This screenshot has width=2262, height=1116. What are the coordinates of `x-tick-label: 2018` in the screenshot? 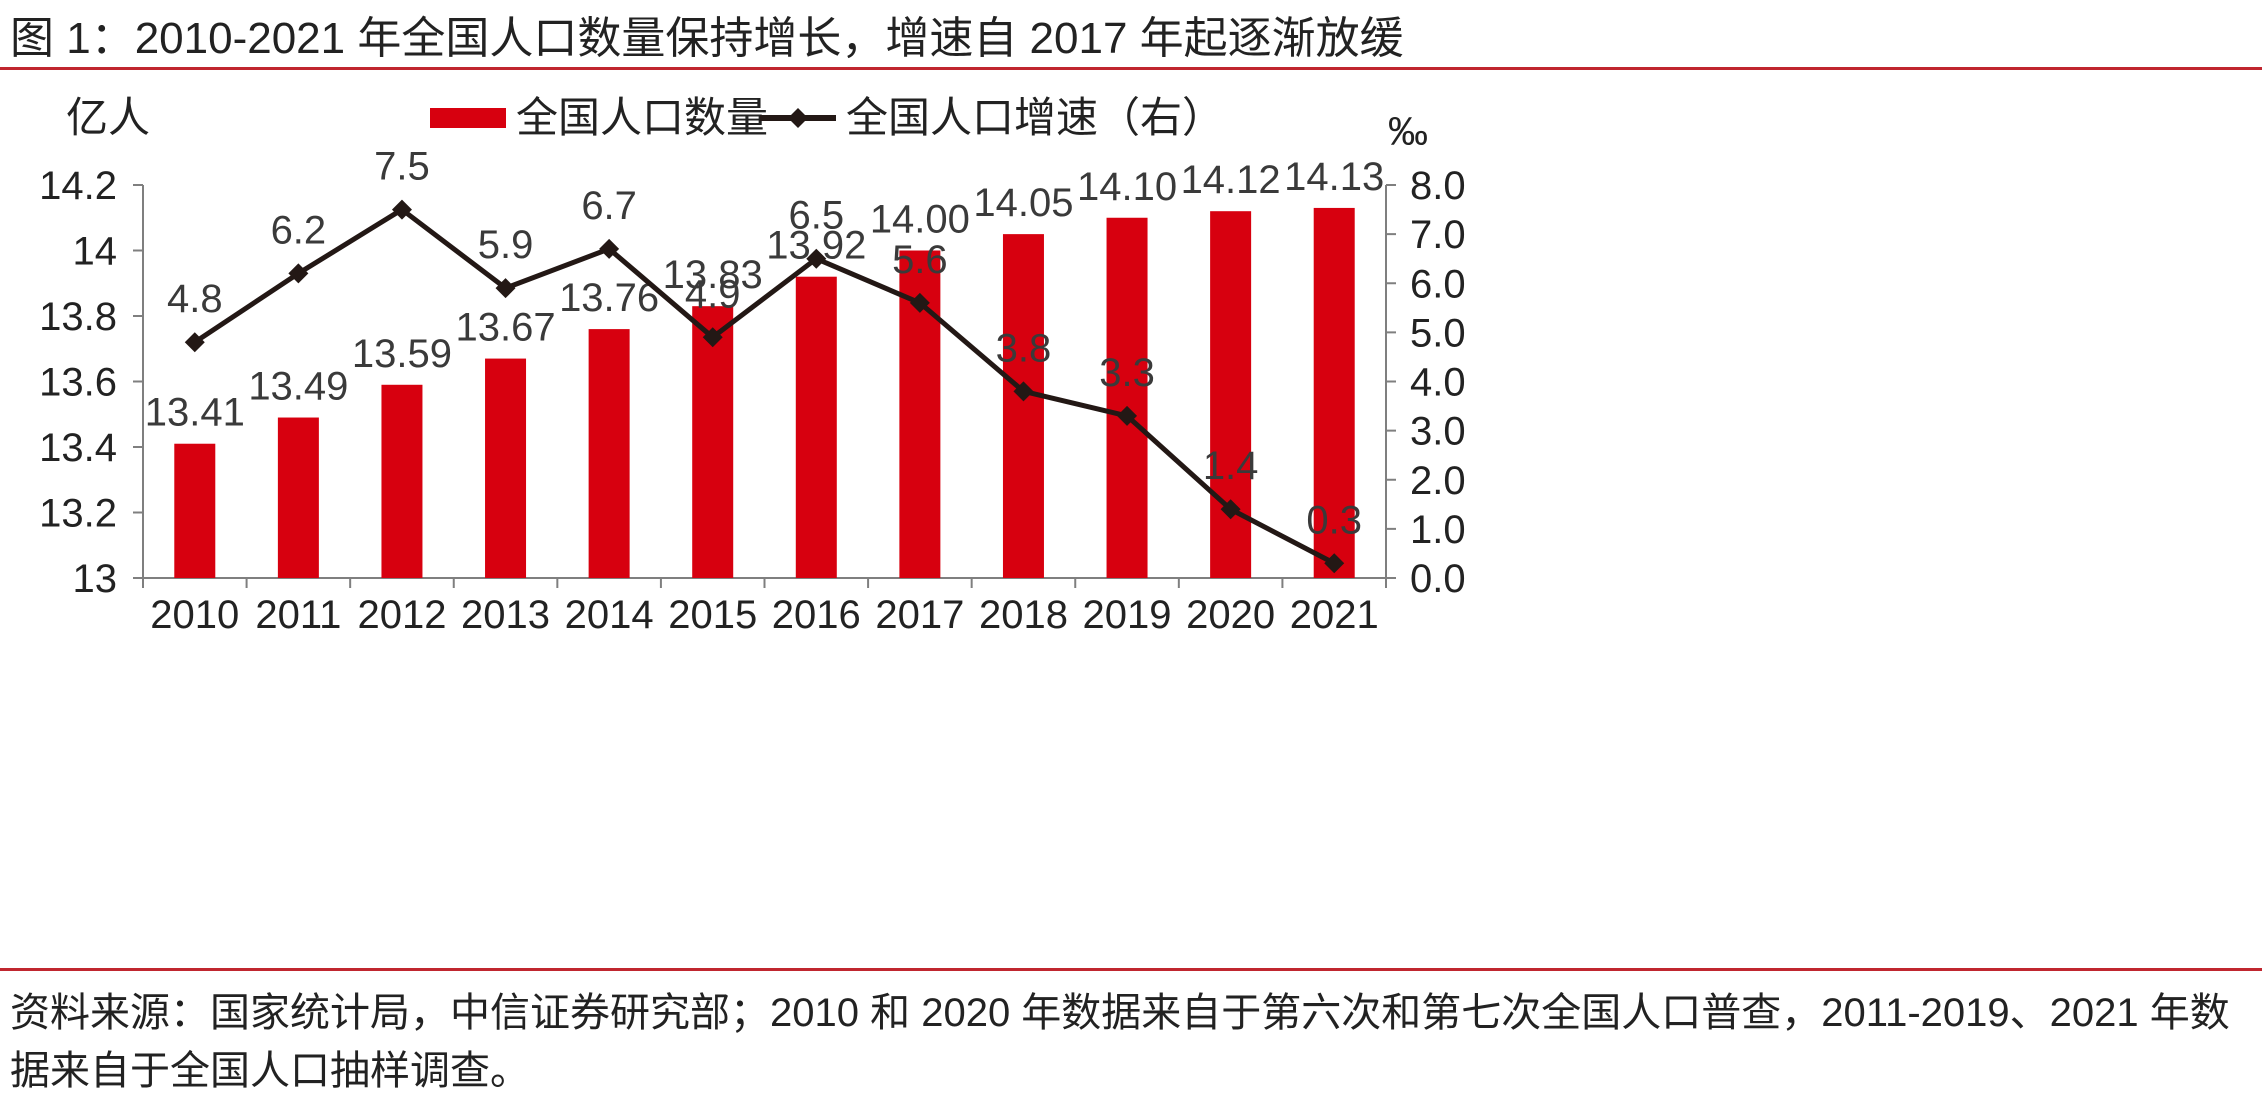 It's located at (1023, 615).